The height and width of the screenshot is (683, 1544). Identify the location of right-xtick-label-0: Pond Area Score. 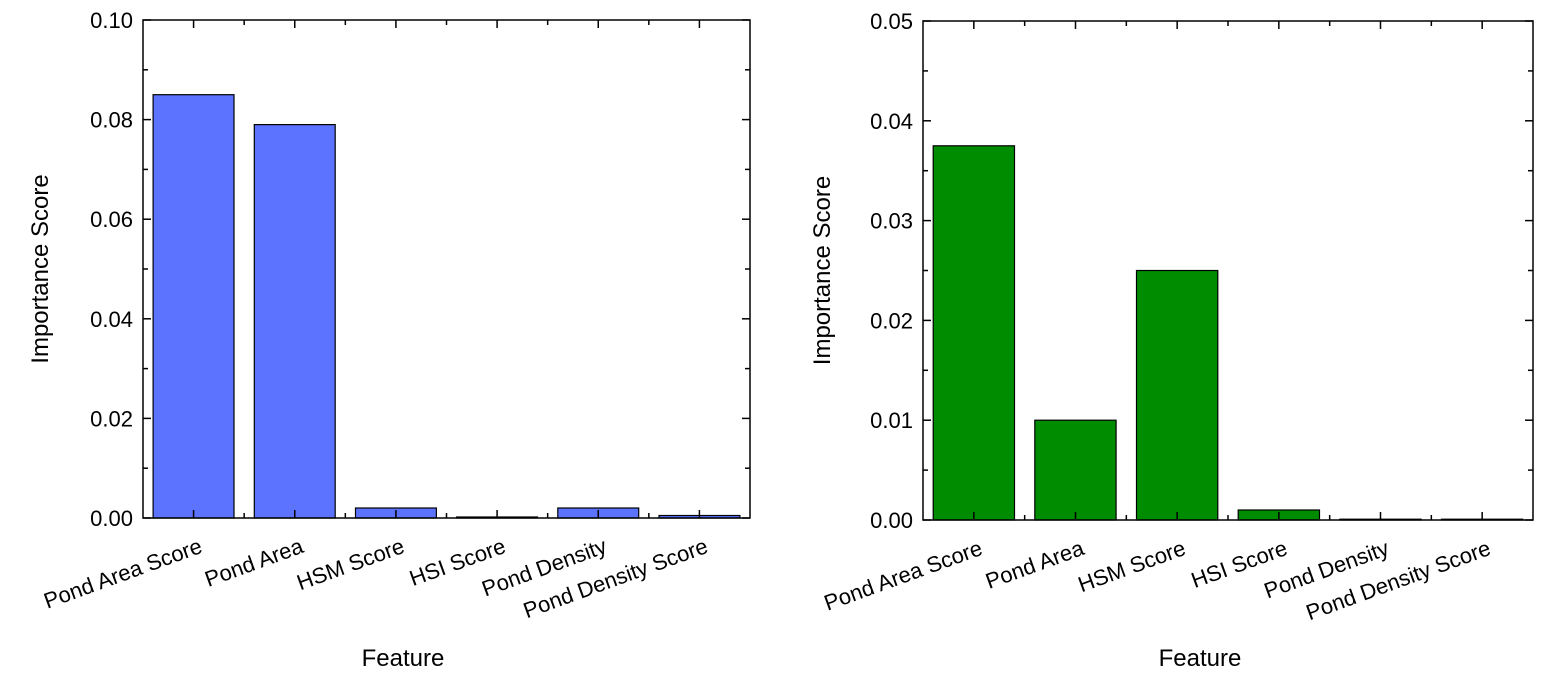
(903, 575).